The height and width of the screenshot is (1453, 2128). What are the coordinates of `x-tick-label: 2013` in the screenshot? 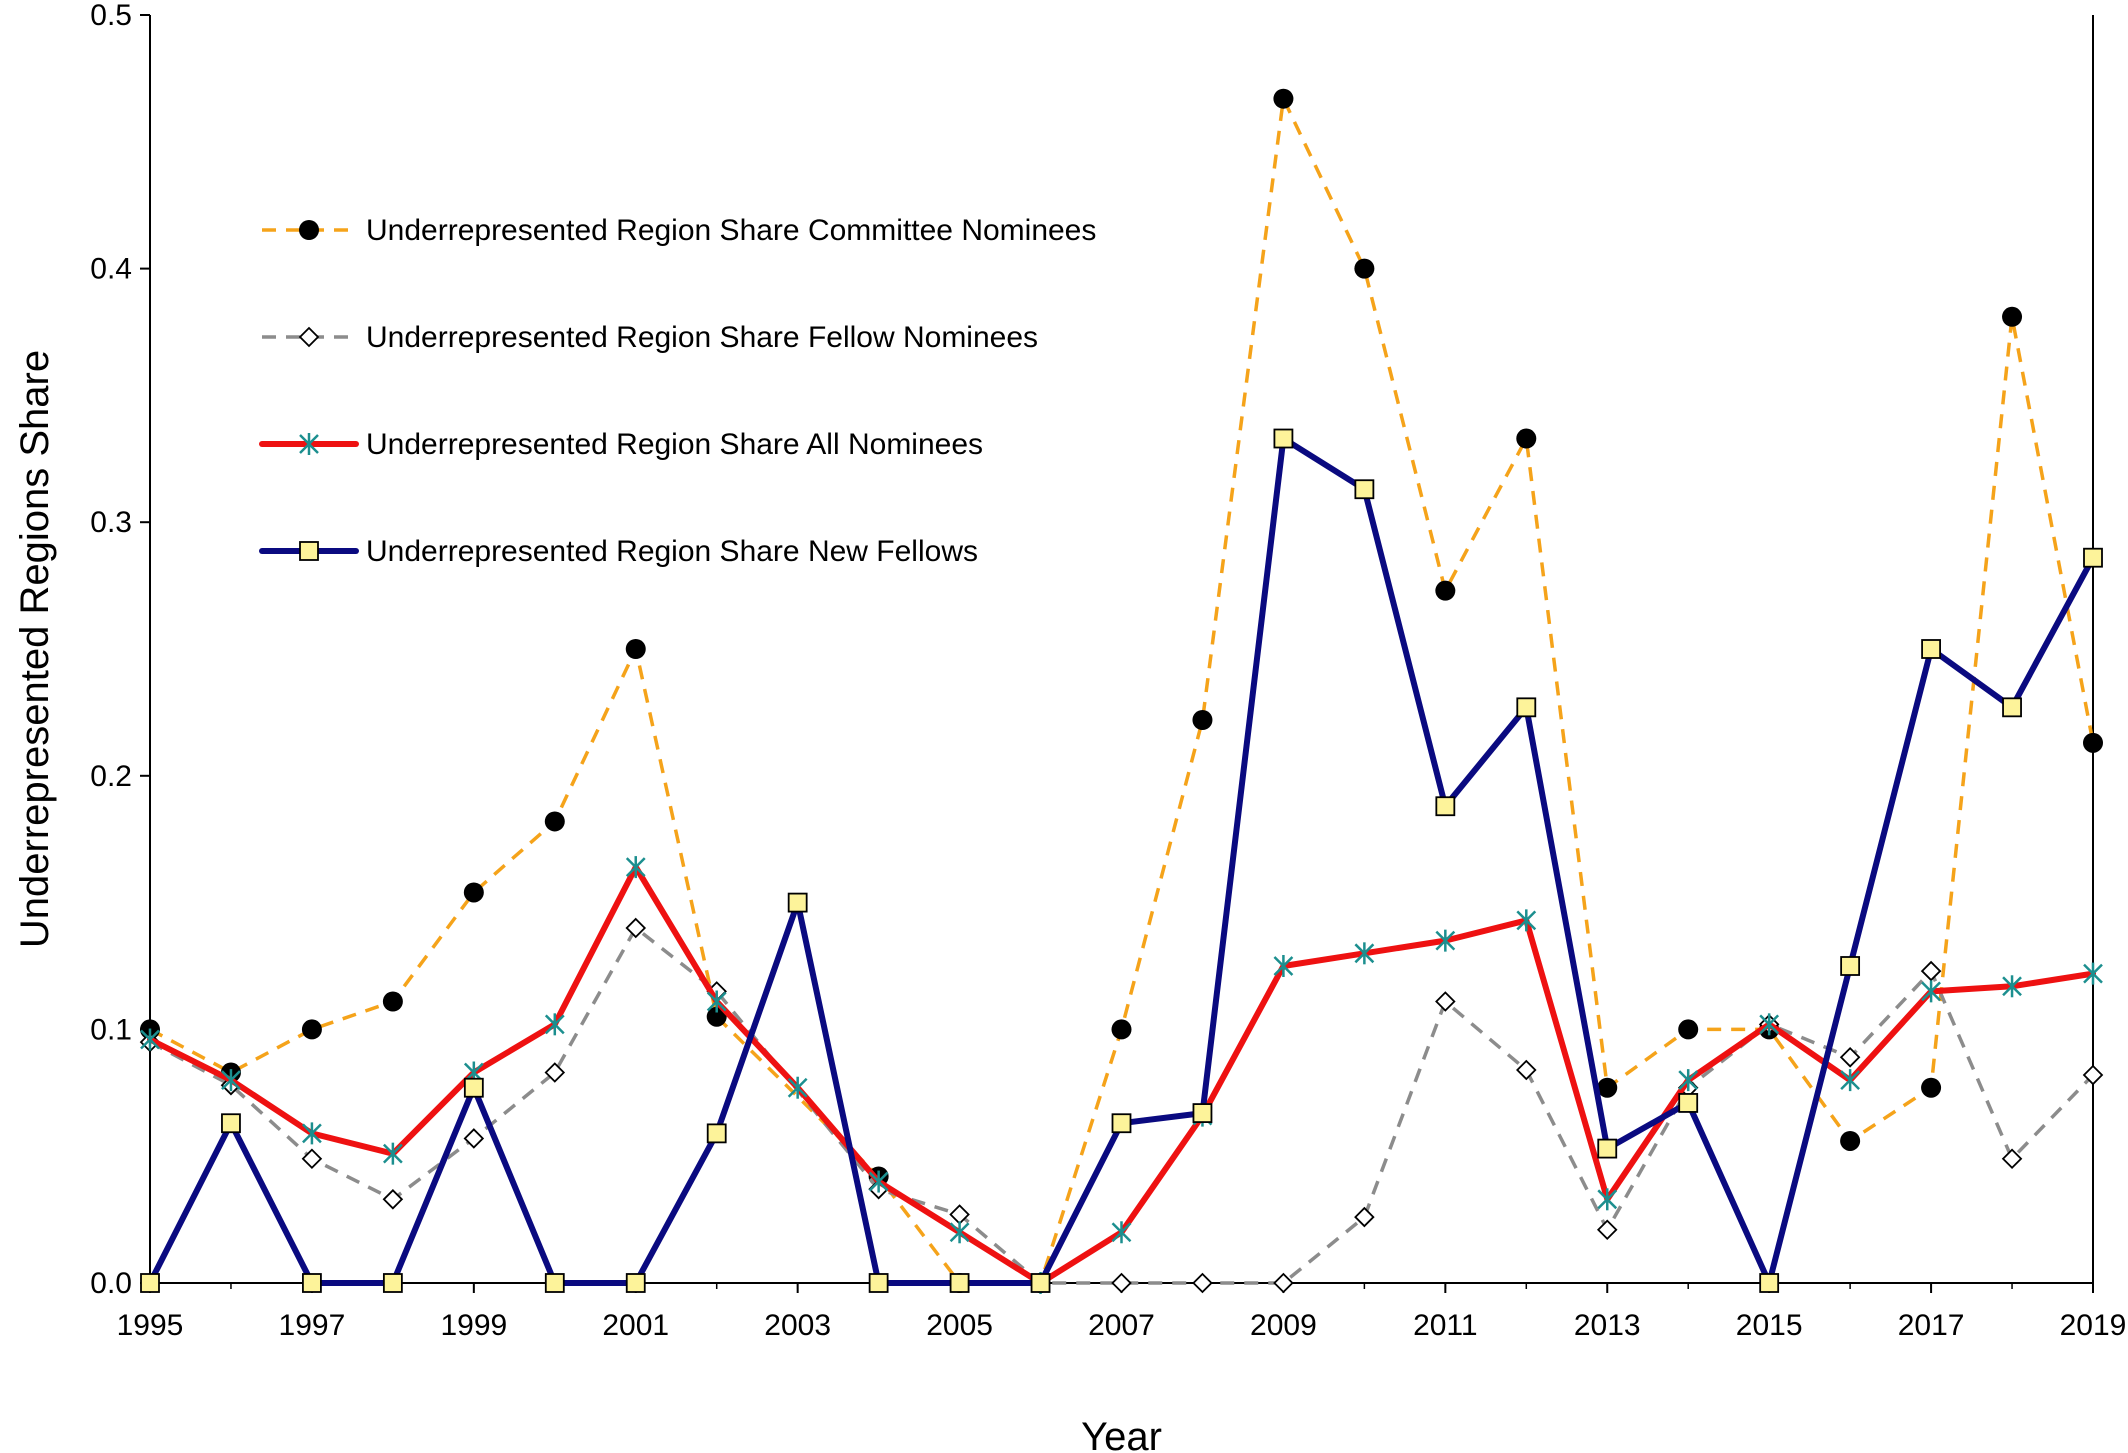 It's located at (1607, 1325).